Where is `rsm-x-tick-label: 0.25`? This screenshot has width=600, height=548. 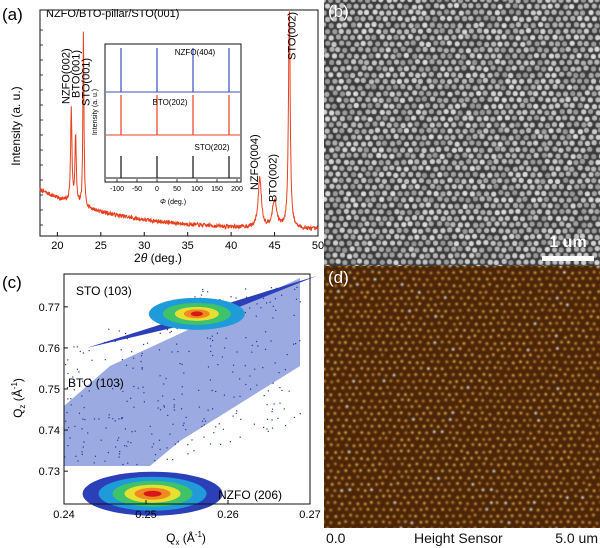 rsm-x-tick-label: 0.25 is located at coordinates (145, 515).